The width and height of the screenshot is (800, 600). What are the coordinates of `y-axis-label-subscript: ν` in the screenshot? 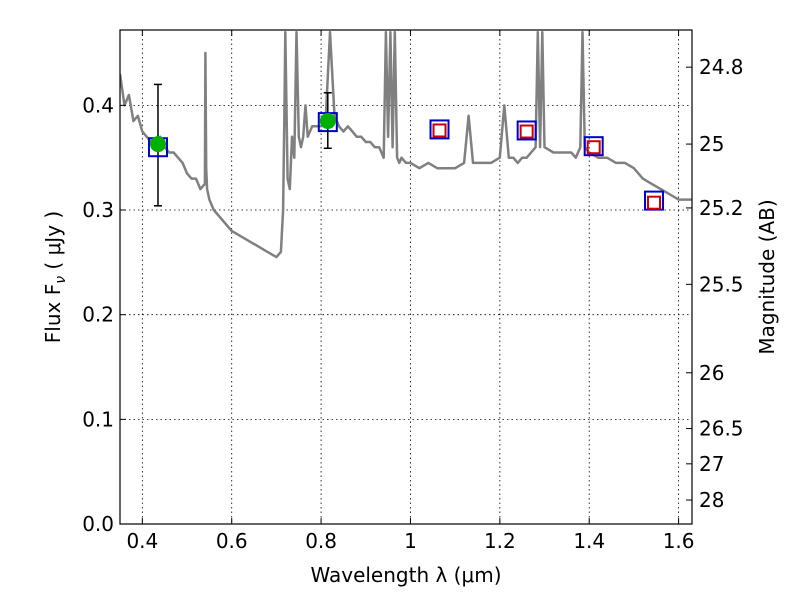 It's located at (61, 280).